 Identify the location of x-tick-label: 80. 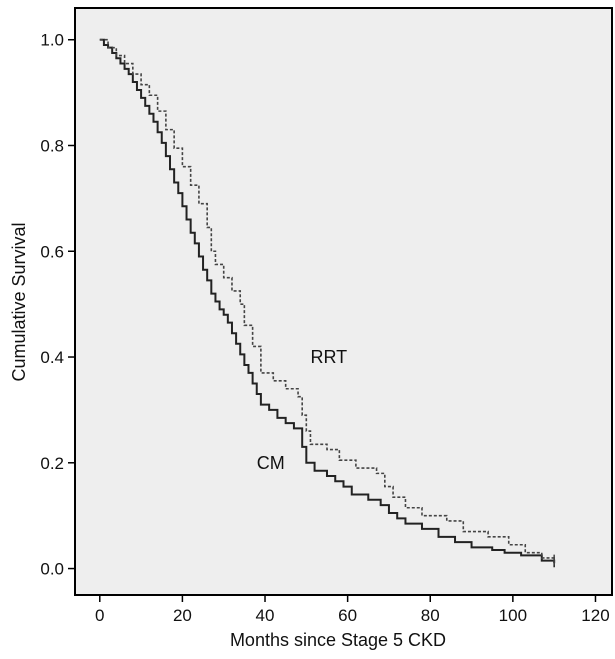
(430, 615).